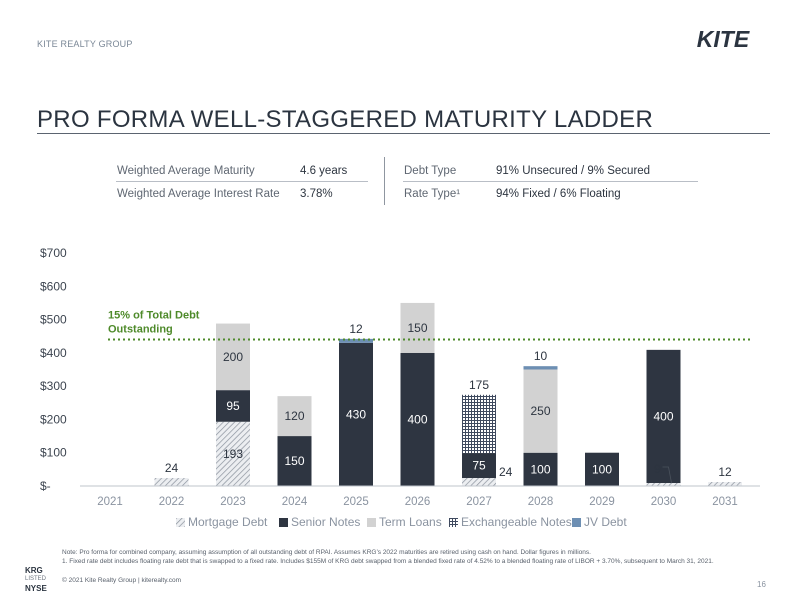 The height and width of the screenshot is (612, 792). I want to click on data-label: 193, so click(233, 454).